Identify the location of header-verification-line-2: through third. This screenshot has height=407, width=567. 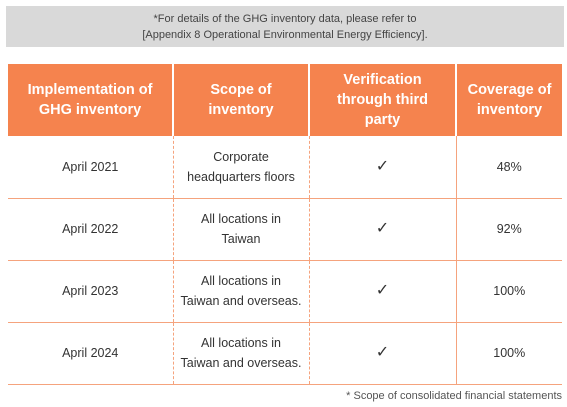
(382, 100).